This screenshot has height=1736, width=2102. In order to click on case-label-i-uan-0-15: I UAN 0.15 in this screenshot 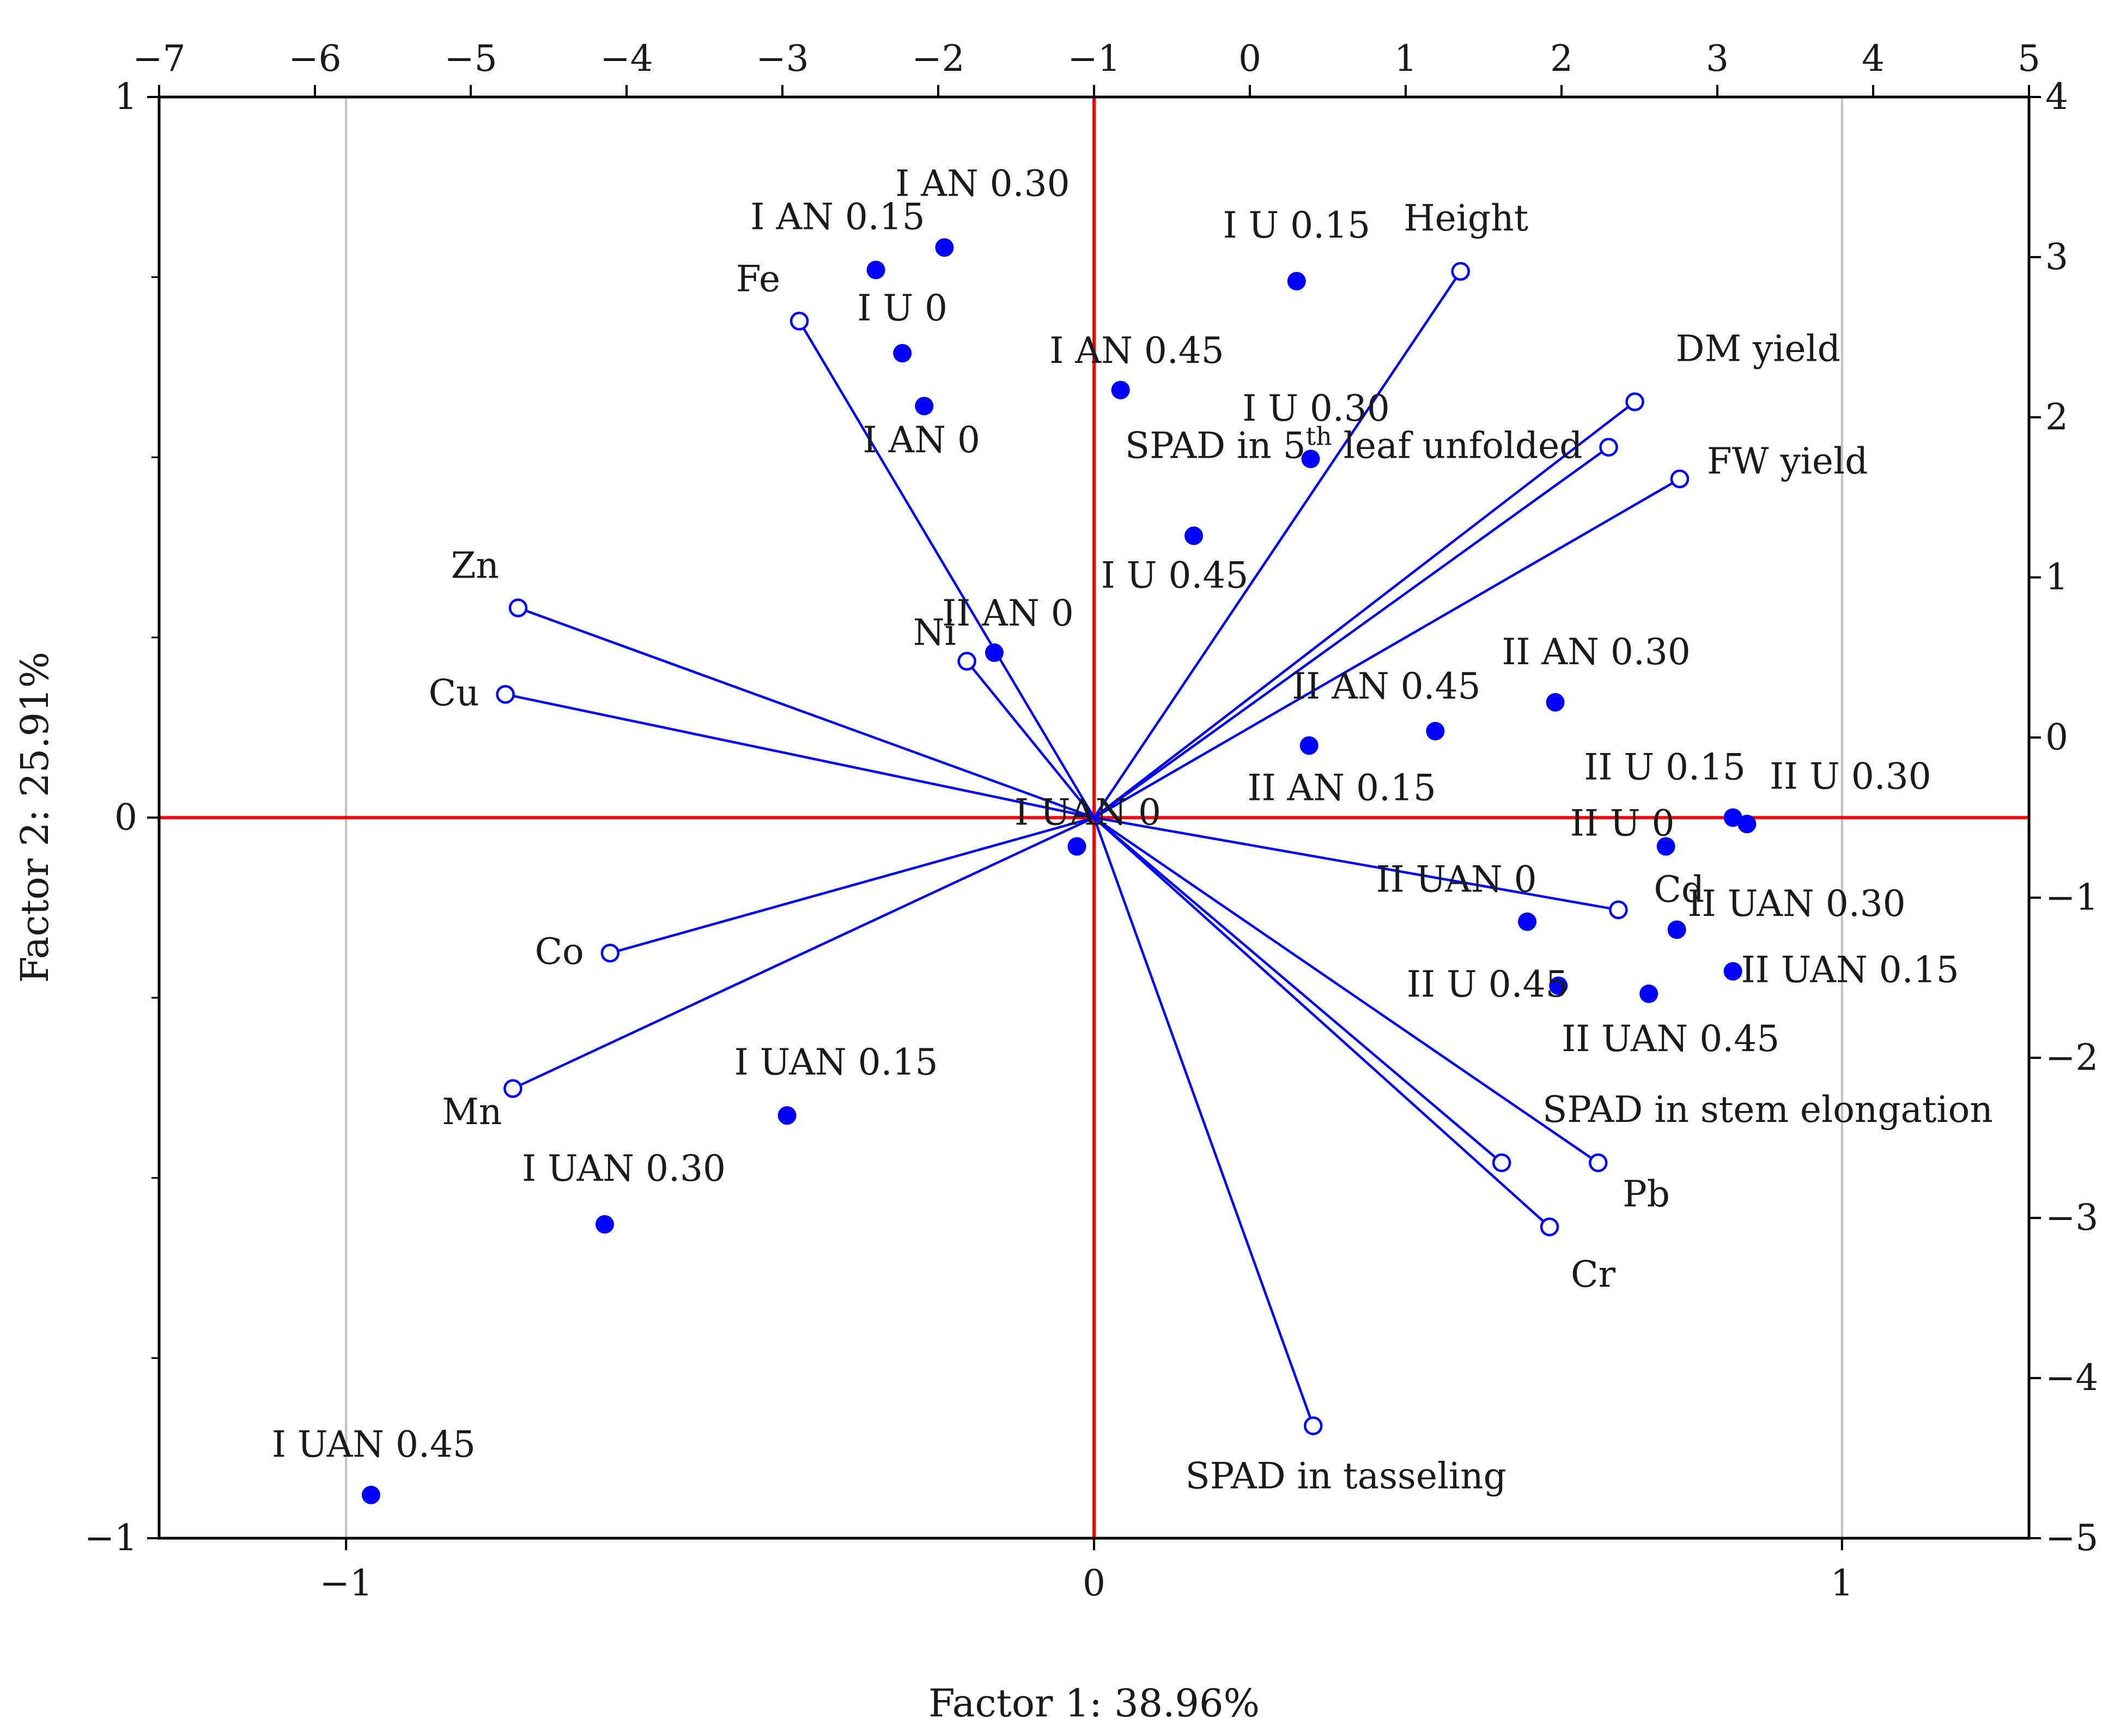, I will do `click(836, 1062)`.